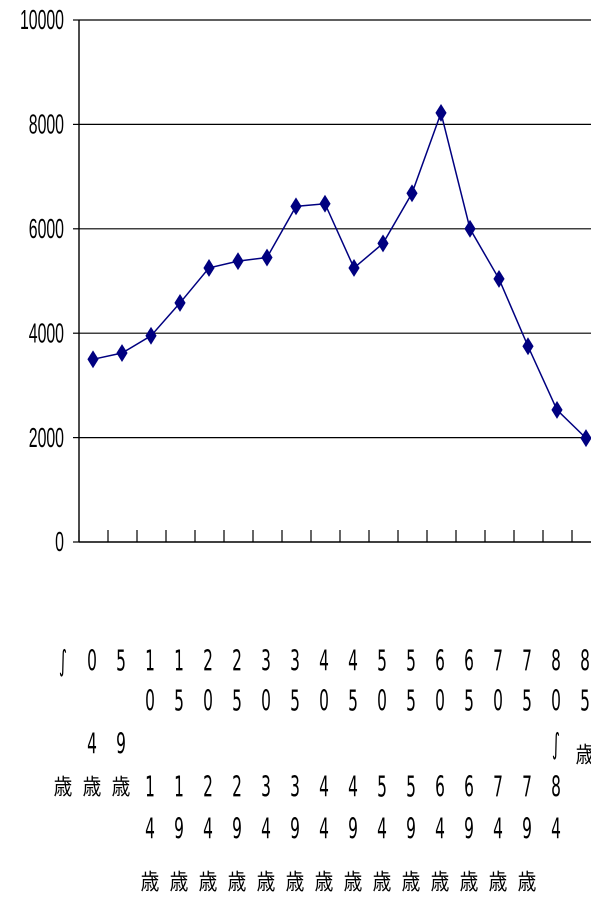 The height and width of the screenshot is (924, 591). I want to click on x-tick-label-13: 6 0 6 4 歳, so click(440, 770).